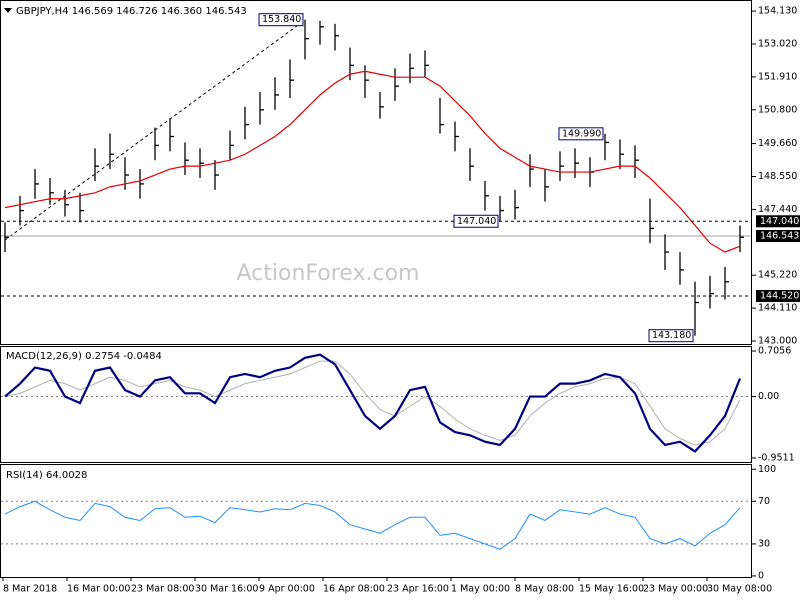 The image size is (800, 600). Describe the element at coordinates (544, 589) in the screenshot. I see `x-tick-label: 8 May 08:00` at that location.